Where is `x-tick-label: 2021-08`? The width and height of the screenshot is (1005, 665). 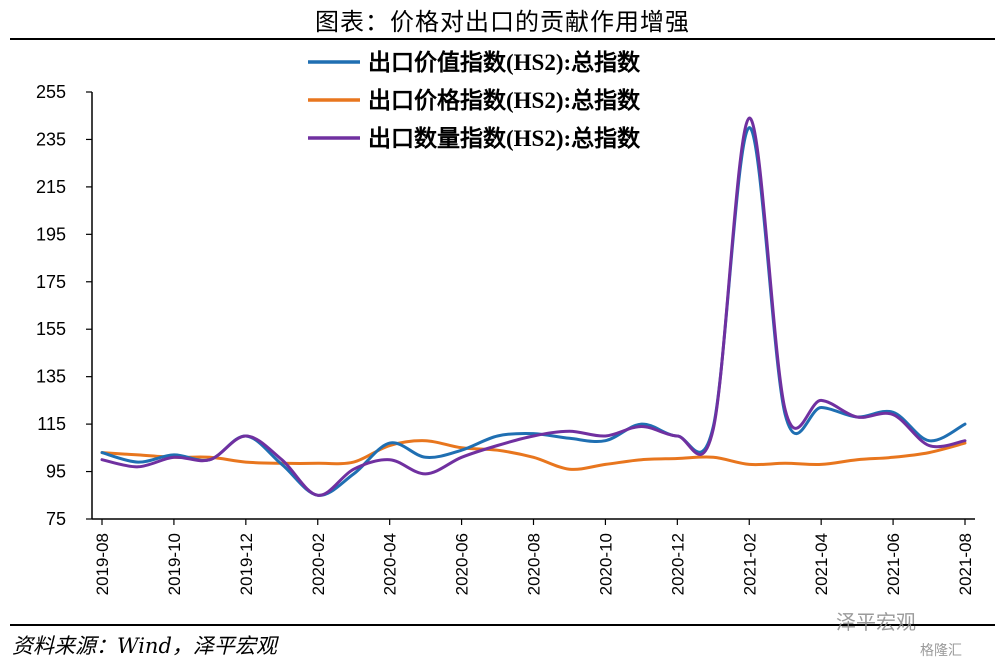
x-tick-label: 2021-08 is located at coordinates (965, 564).